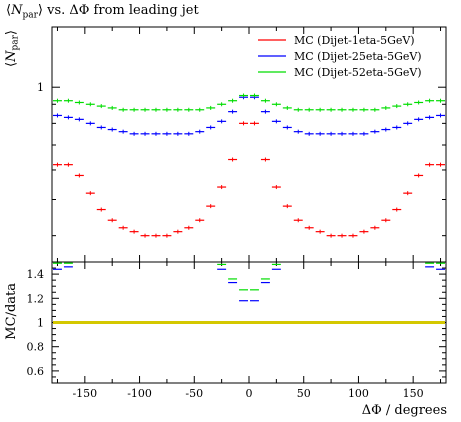  What do you see at coordinates (36, 347) in the screenshot?
I see `lower-y-tick-label: 0.8` at bounding box center [36, 347].